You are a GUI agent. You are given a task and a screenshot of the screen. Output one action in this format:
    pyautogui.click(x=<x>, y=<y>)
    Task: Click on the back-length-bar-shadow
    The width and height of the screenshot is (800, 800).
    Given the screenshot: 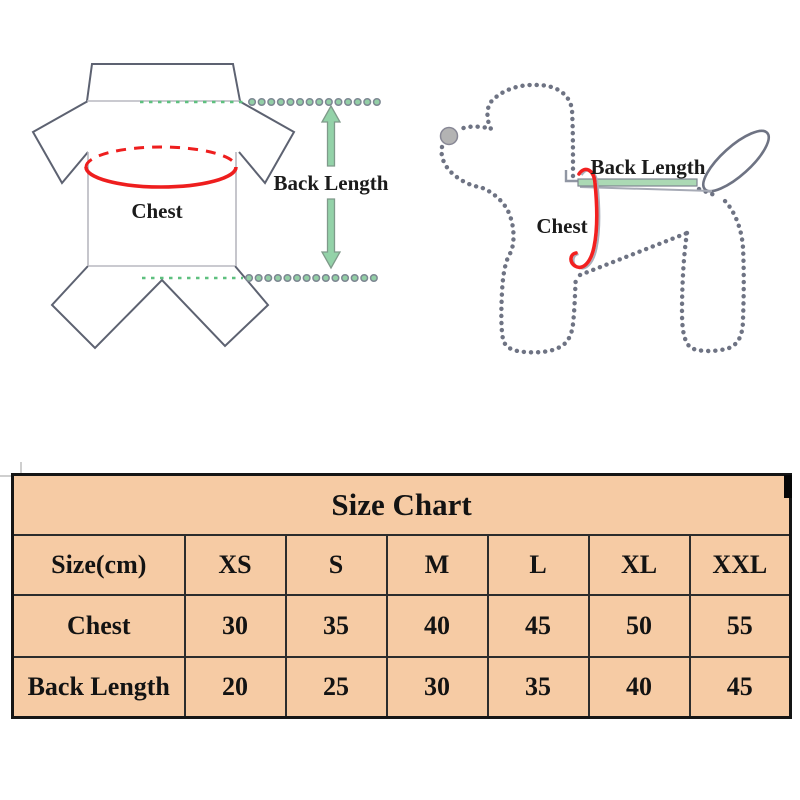 What is the action you would take?
    pyautogui.click(x=646, y=189)
    